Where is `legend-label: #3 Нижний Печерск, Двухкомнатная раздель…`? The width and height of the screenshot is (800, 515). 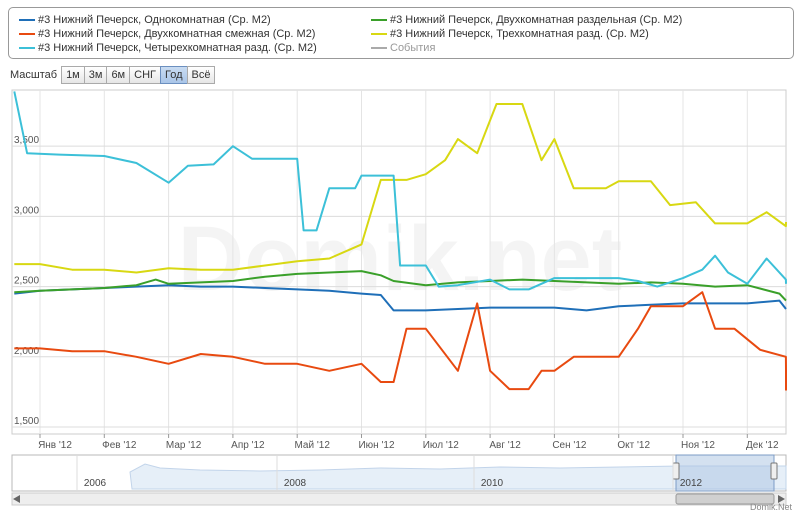 legend-label: #3 Нижний Печерск, Двухкомнатная раздель… is located at coordinates (536, 20).